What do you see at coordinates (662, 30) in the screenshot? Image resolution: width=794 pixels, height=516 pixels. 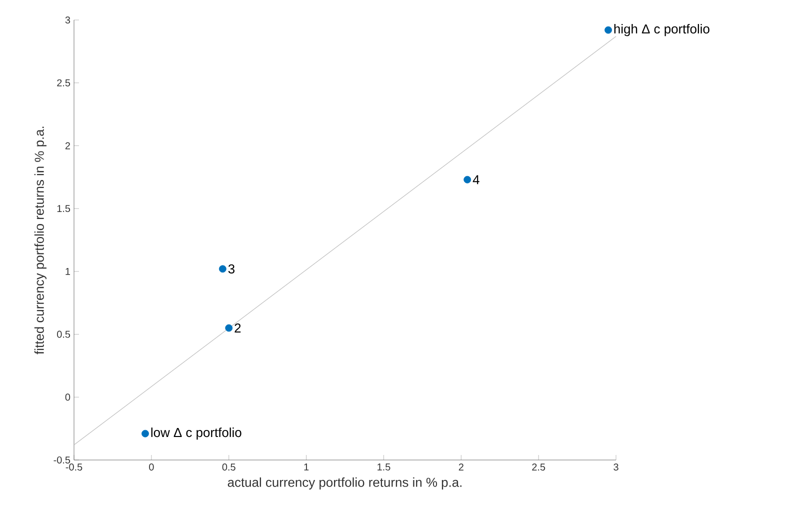 I see `annotation: high Δ c portfolio` at bounding box center [662, 30].